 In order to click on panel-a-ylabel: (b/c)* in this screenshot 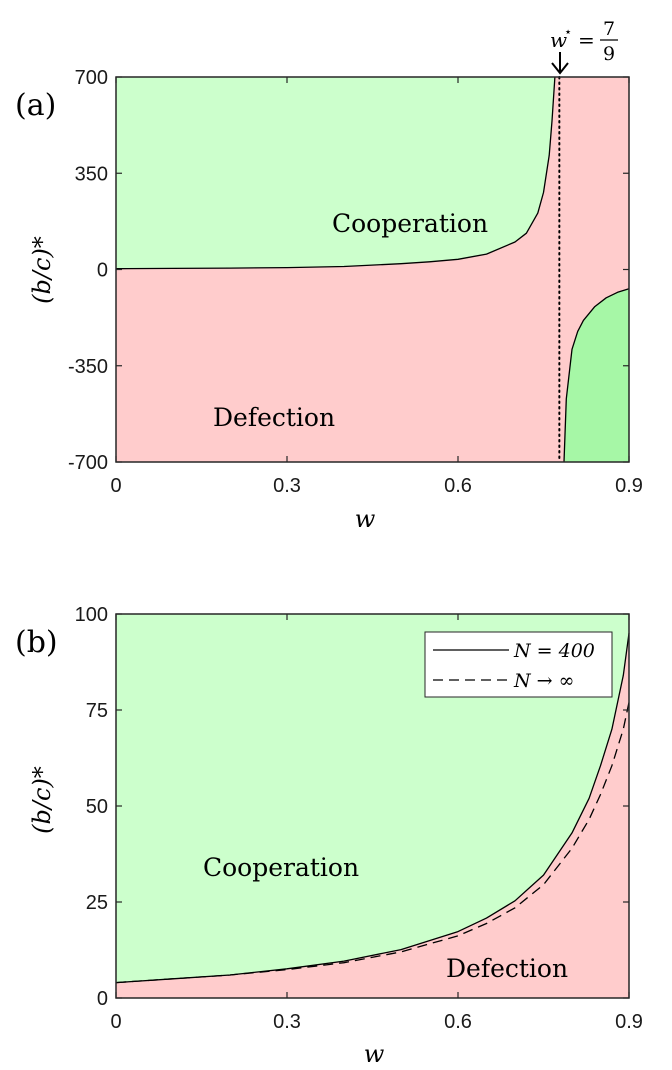, I will do `click(42, 270)`.